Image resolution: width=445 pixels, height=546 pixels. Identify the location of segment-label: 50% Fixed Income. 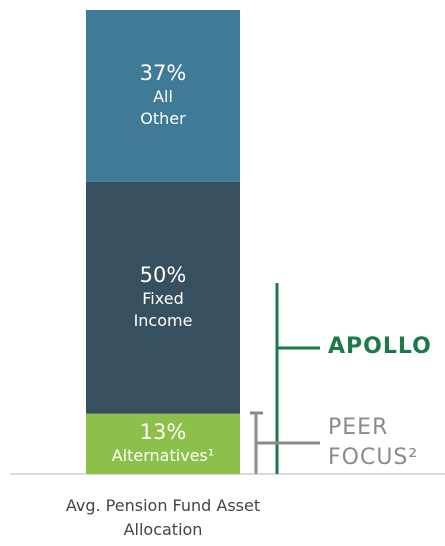
(163, 298).